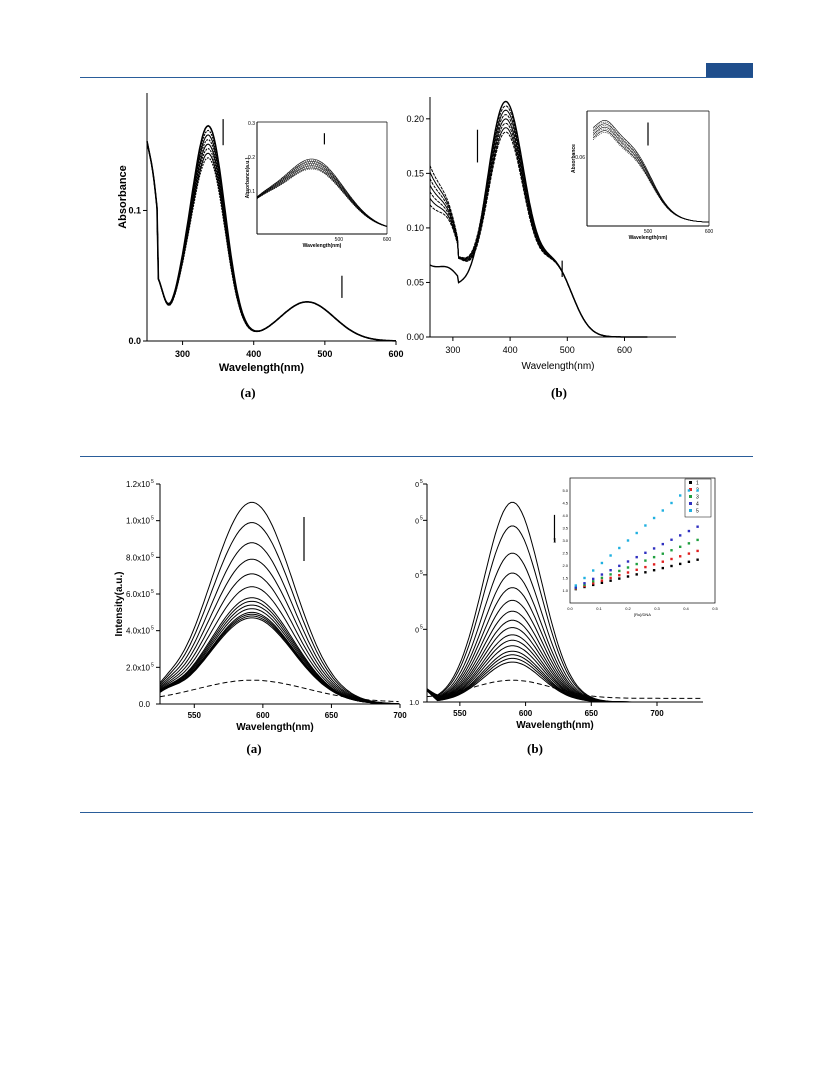 The image size is (833, 1091). Describe the element at coordinates (324, 354) in the screenshot. I see `x-tick-label: 500` at that location.